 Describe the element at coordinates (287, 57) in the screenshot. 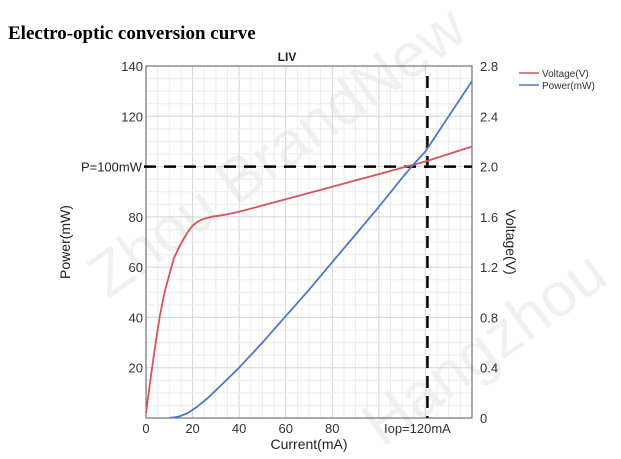

I see `chart-title: LIV` at that location.